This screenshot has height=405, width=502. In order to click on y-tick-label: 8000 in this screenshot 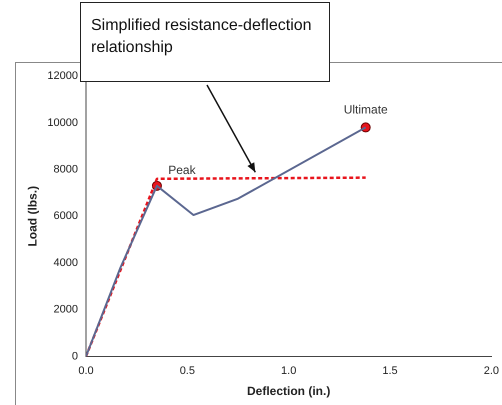, I will do `click(66, 170)`.